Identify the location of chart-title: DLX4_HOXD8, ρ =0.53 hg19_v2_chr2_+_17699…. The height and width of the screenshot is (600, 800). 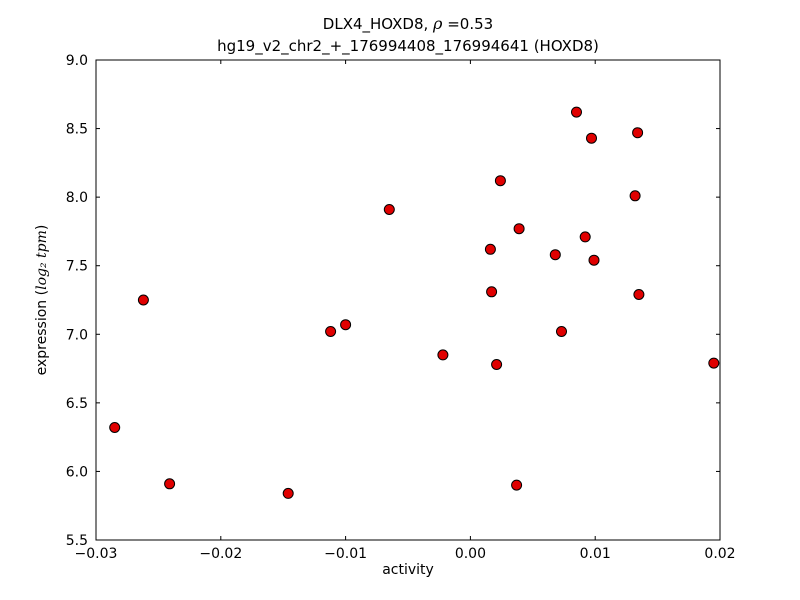
(408, 35).